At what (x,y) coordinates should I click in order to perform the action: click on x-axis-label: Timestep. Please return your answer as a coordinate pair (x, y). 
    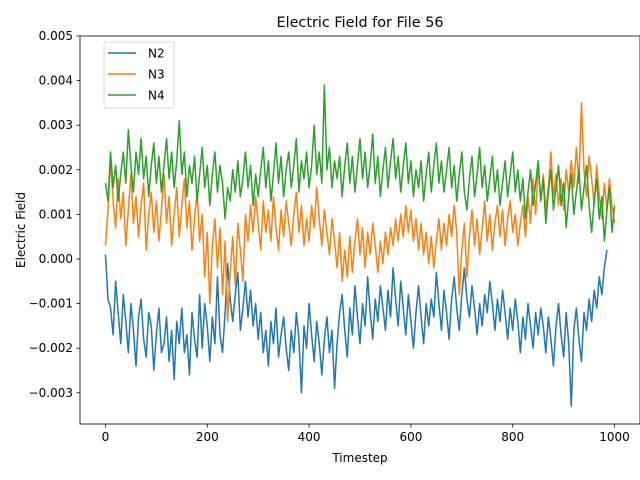
    Looking at the image, I should click on (359, 458).